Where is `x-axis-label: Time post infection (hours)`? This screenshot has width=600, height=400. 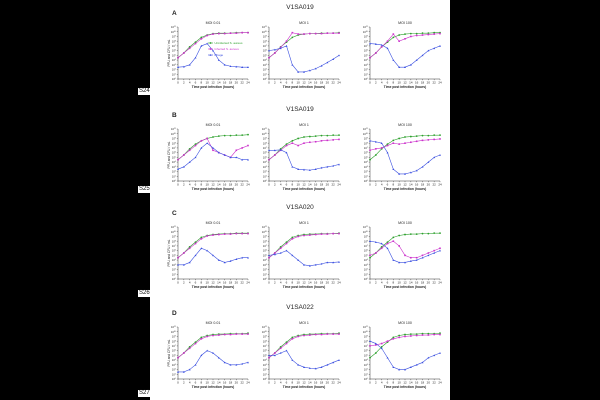 x-axis-label: Time post infection (hours) is located at coordinates (304, 287).